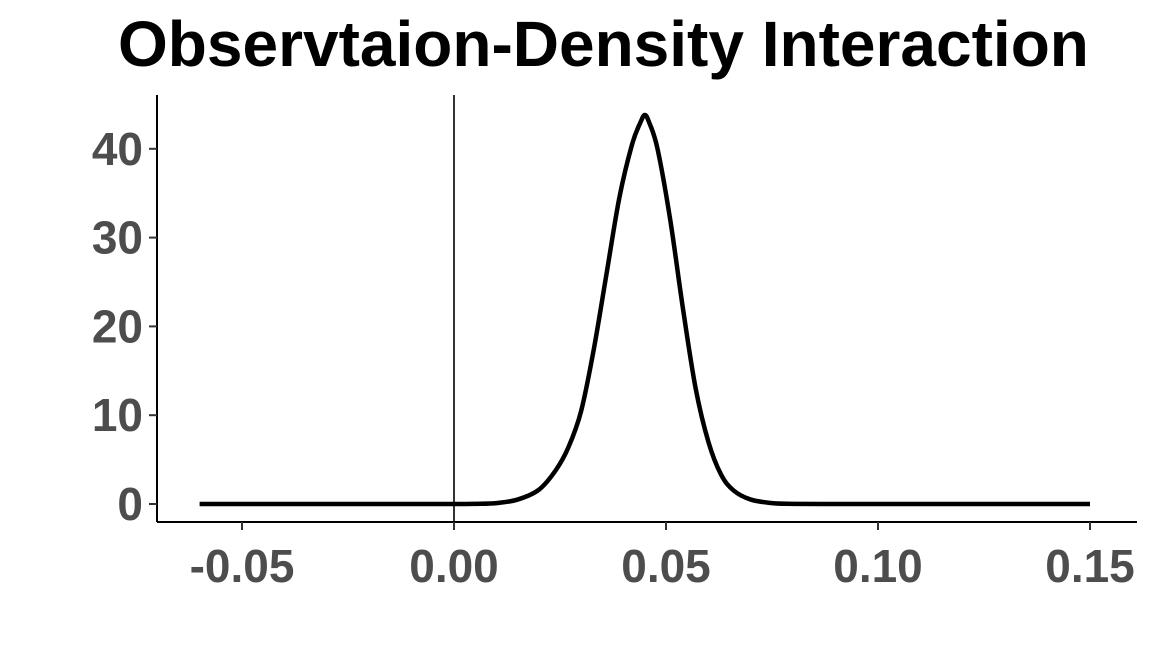  What do you see at coordinates (117, 326) in the screenshot?
I see `y-tick-label: 20` at bounding box center [117, 326].